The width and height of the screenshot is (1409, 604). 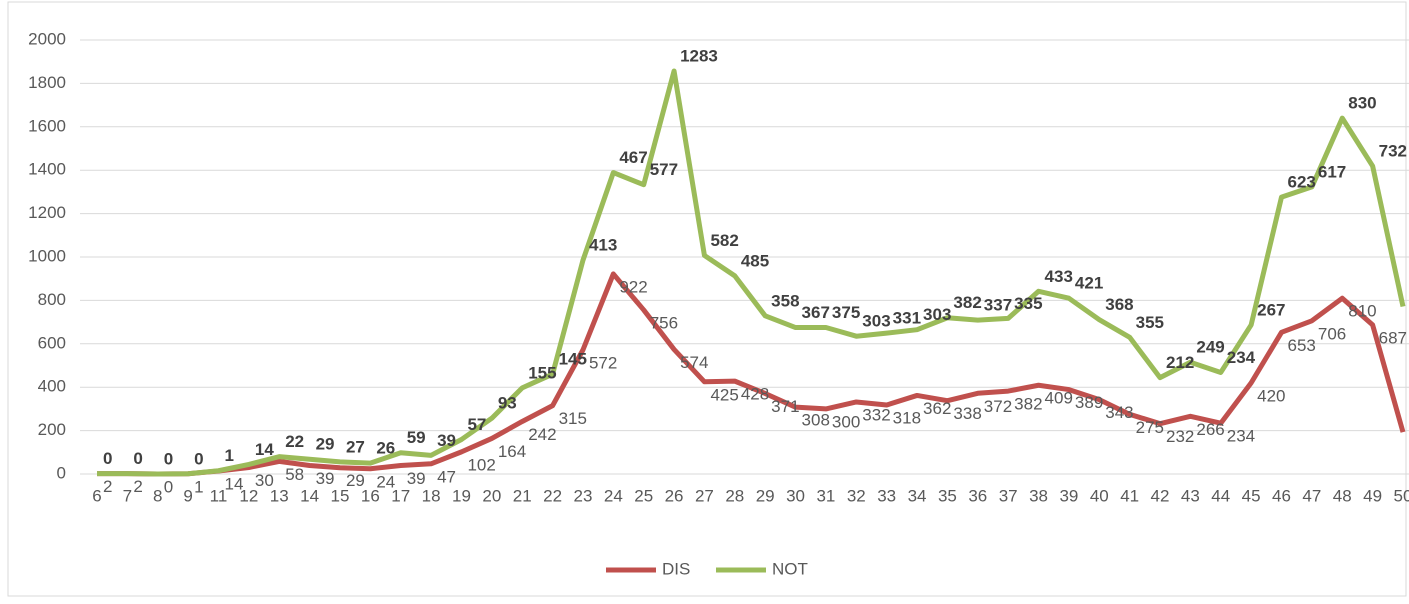 What do you see at coordinates (998, 406) in the screenshot?
I see `data-label: 372` at bounding box center [998, 406].